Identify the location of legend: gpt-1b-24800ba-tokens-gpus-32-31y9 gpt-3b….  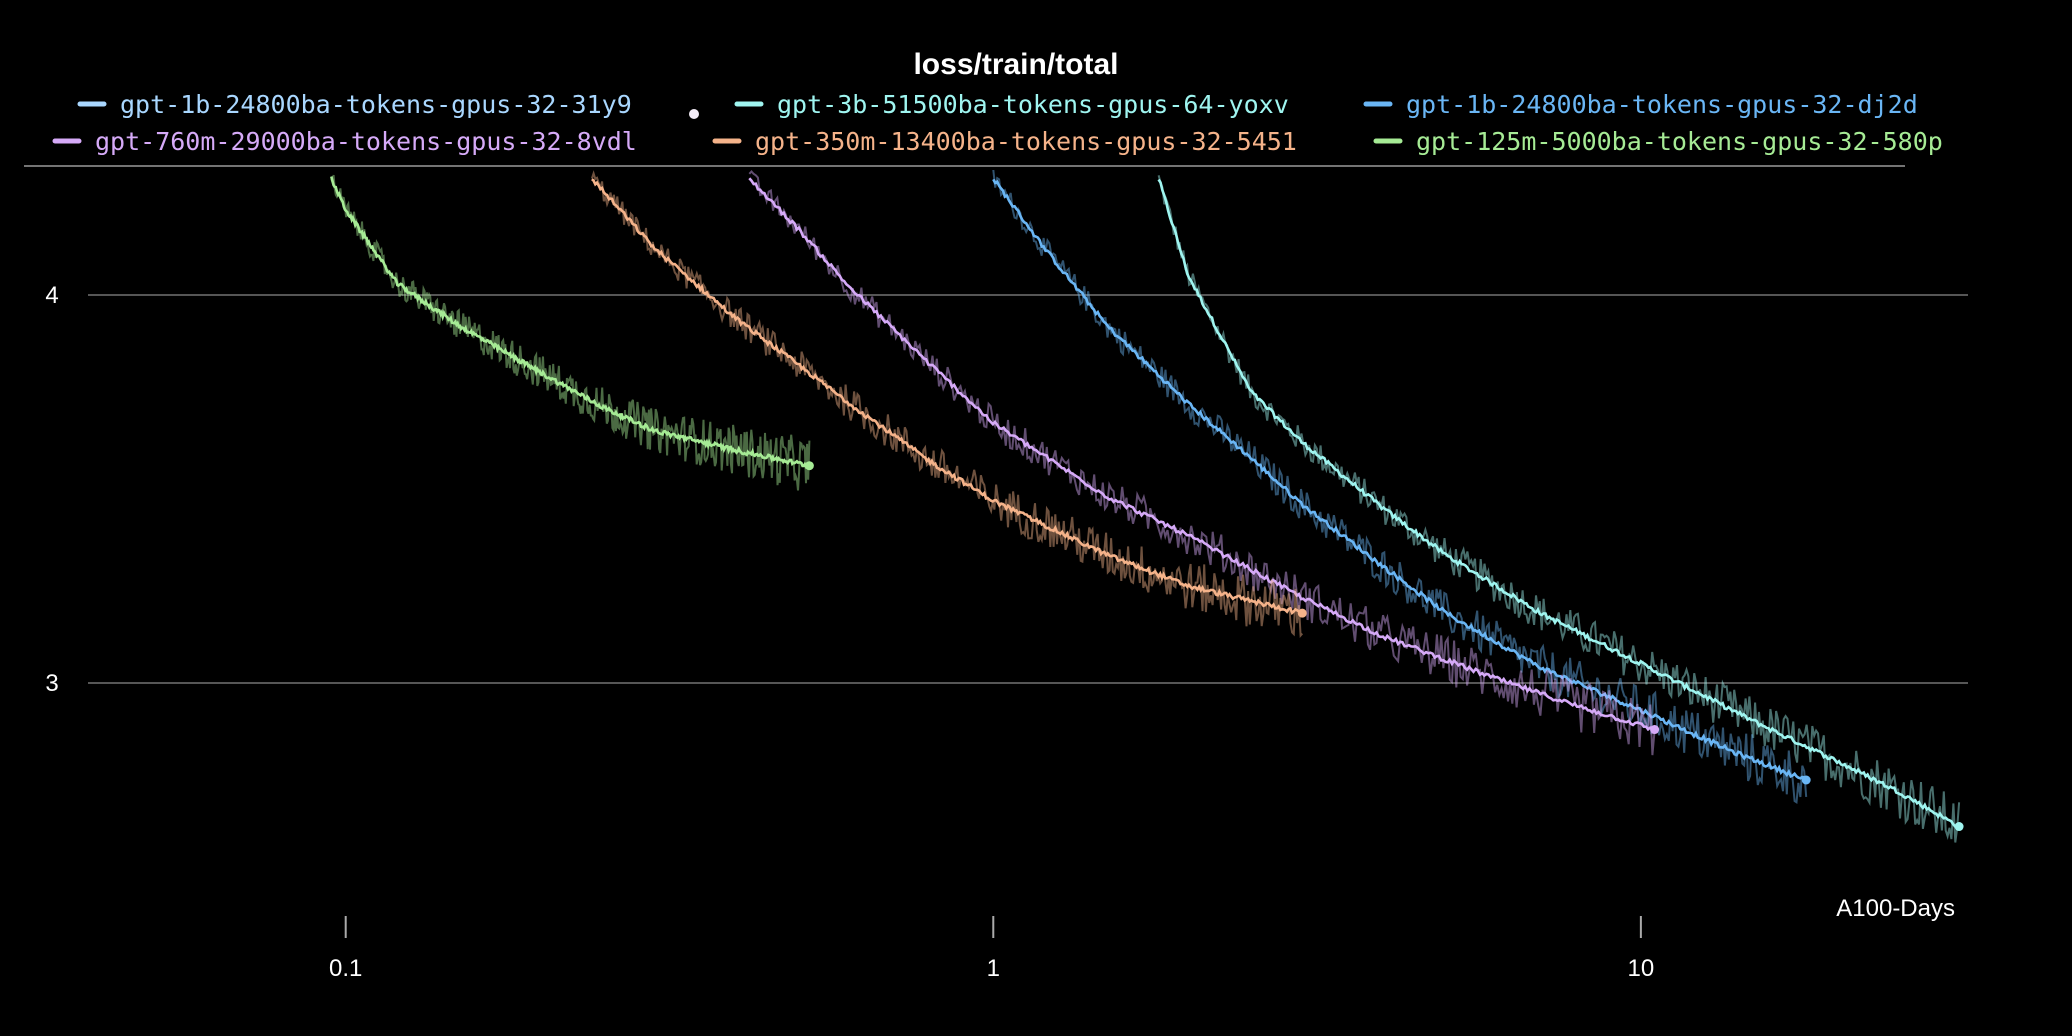
(997, 123).